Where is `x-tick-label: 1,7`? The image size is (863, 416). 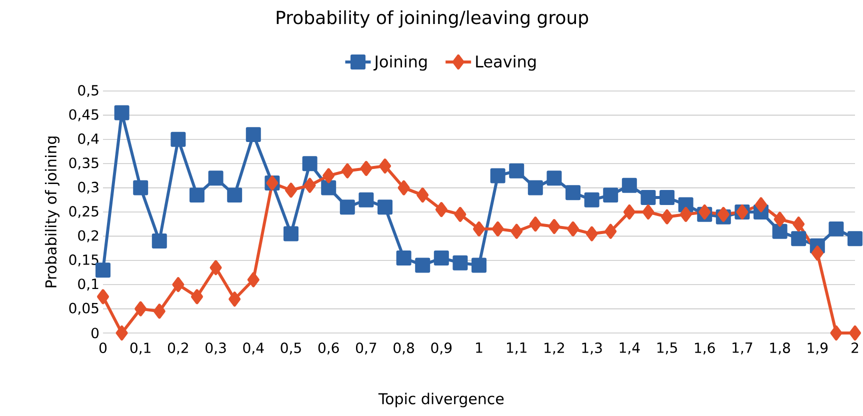 x-tick-label: 1,7 is located at coordinates (742, 348).